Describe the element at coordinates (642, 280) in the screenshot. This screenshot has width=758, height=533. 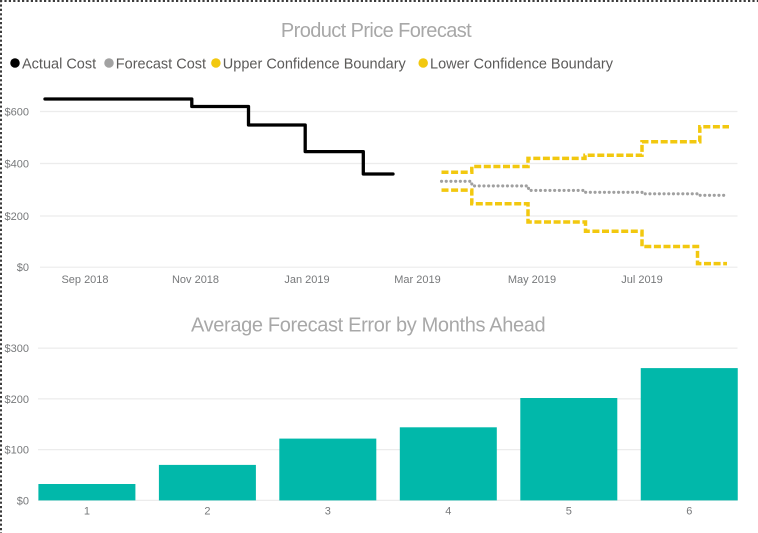
I see `svg-text: Jul 2019` at that location.